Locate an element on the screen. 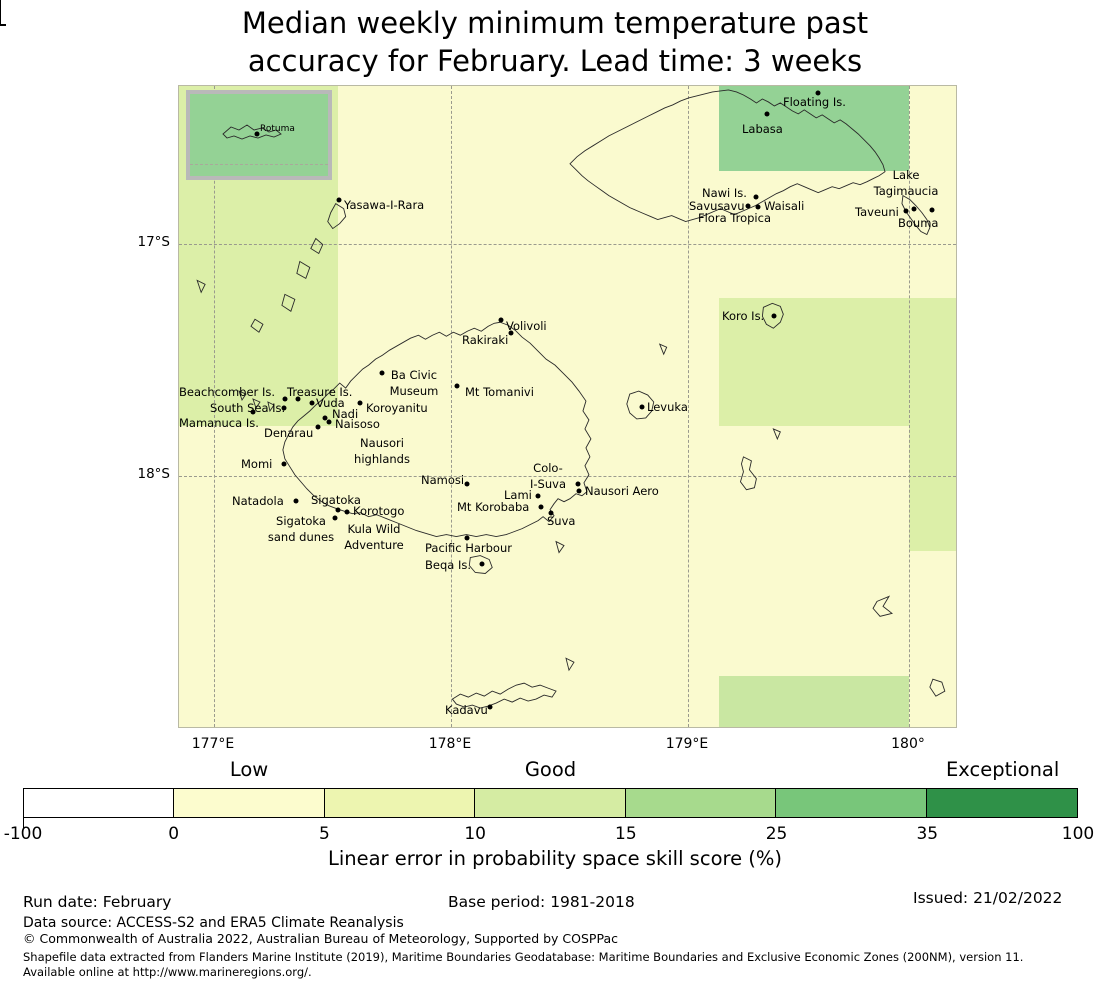  place-label-line: Levuka is located at coordinates (667, 407).